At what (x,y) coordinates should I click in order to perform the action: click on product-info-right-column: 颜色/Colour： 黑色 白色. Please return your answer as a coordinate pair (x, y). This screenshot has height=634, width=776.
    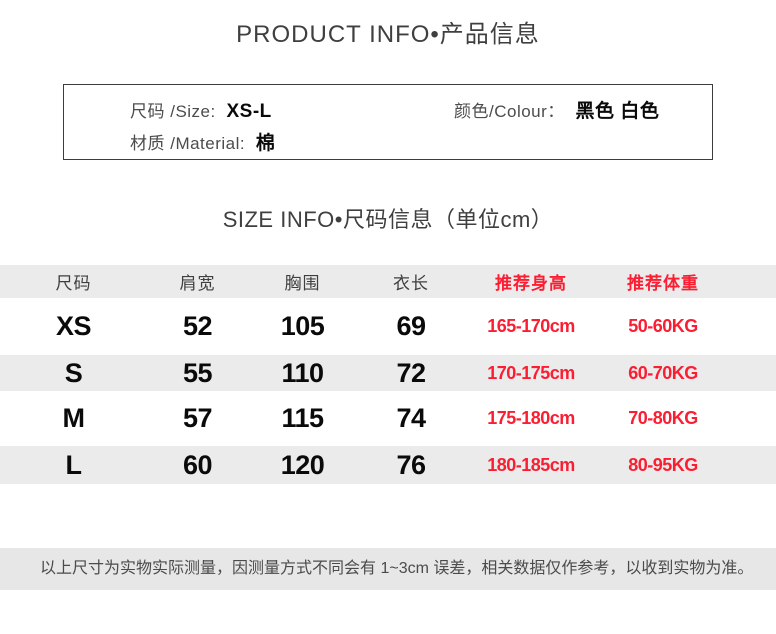
    Looking at the image, I should click on (556, 112).